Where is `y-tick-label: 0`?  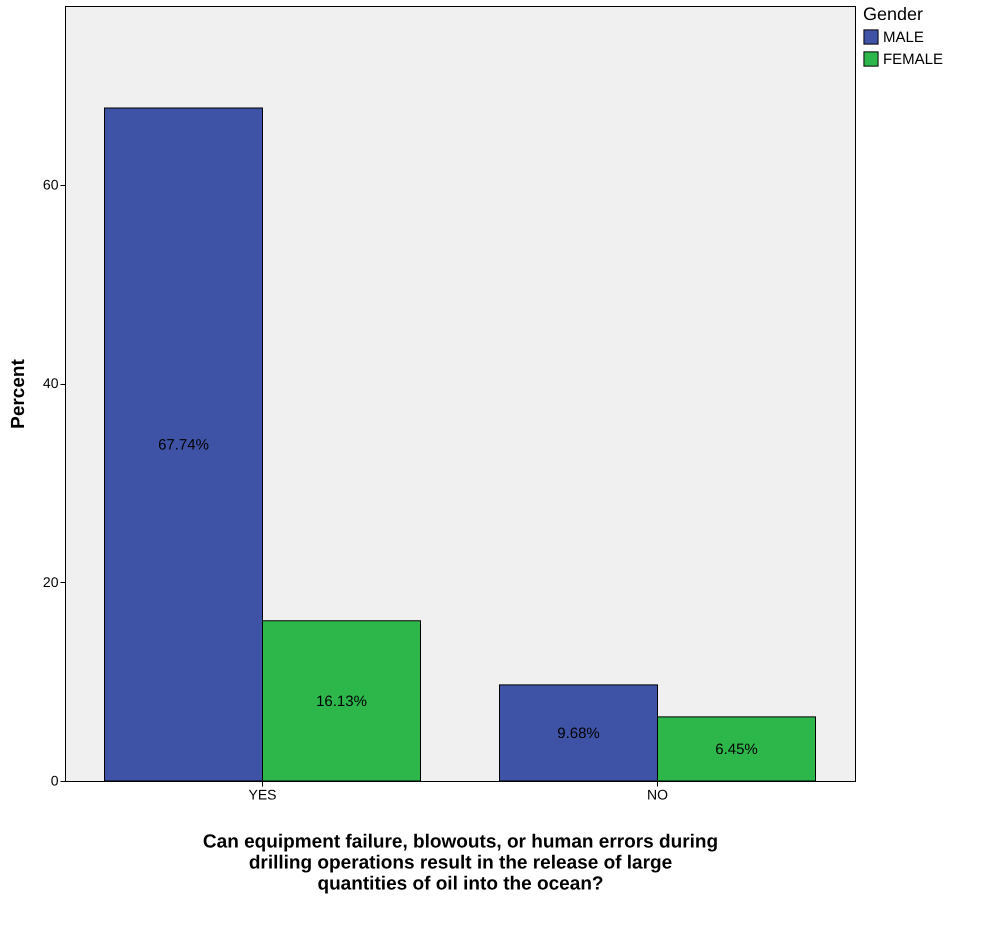
y-tick-label: 0 is located at coordinates (54, 780).